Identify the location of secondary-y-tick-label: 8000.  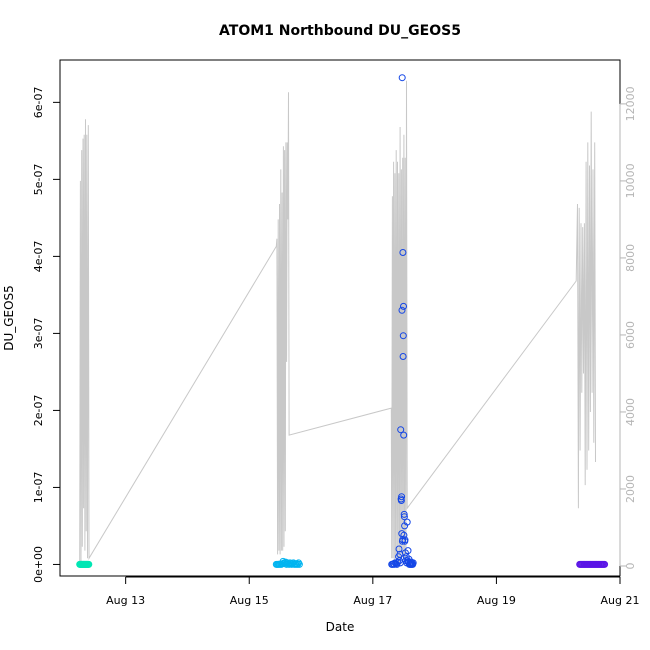
(630, 258).